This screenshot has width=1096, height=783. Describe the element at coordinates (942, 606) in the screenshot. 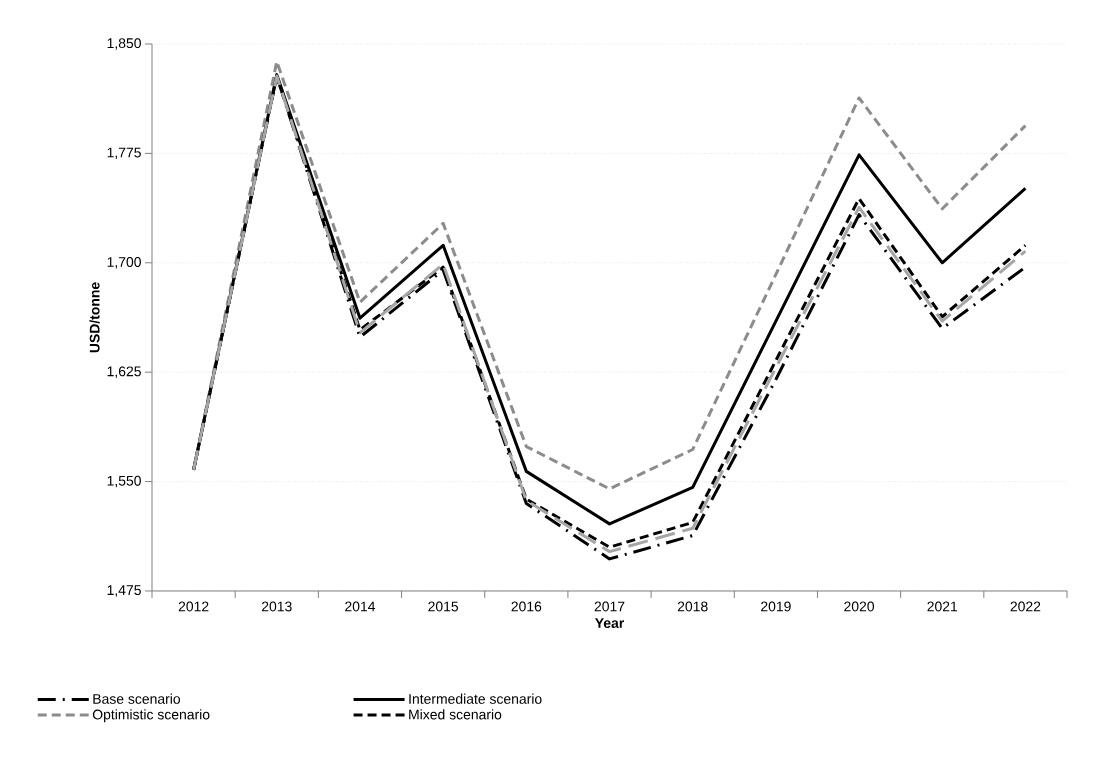

I see `x-tick-label: 2021` at that location.